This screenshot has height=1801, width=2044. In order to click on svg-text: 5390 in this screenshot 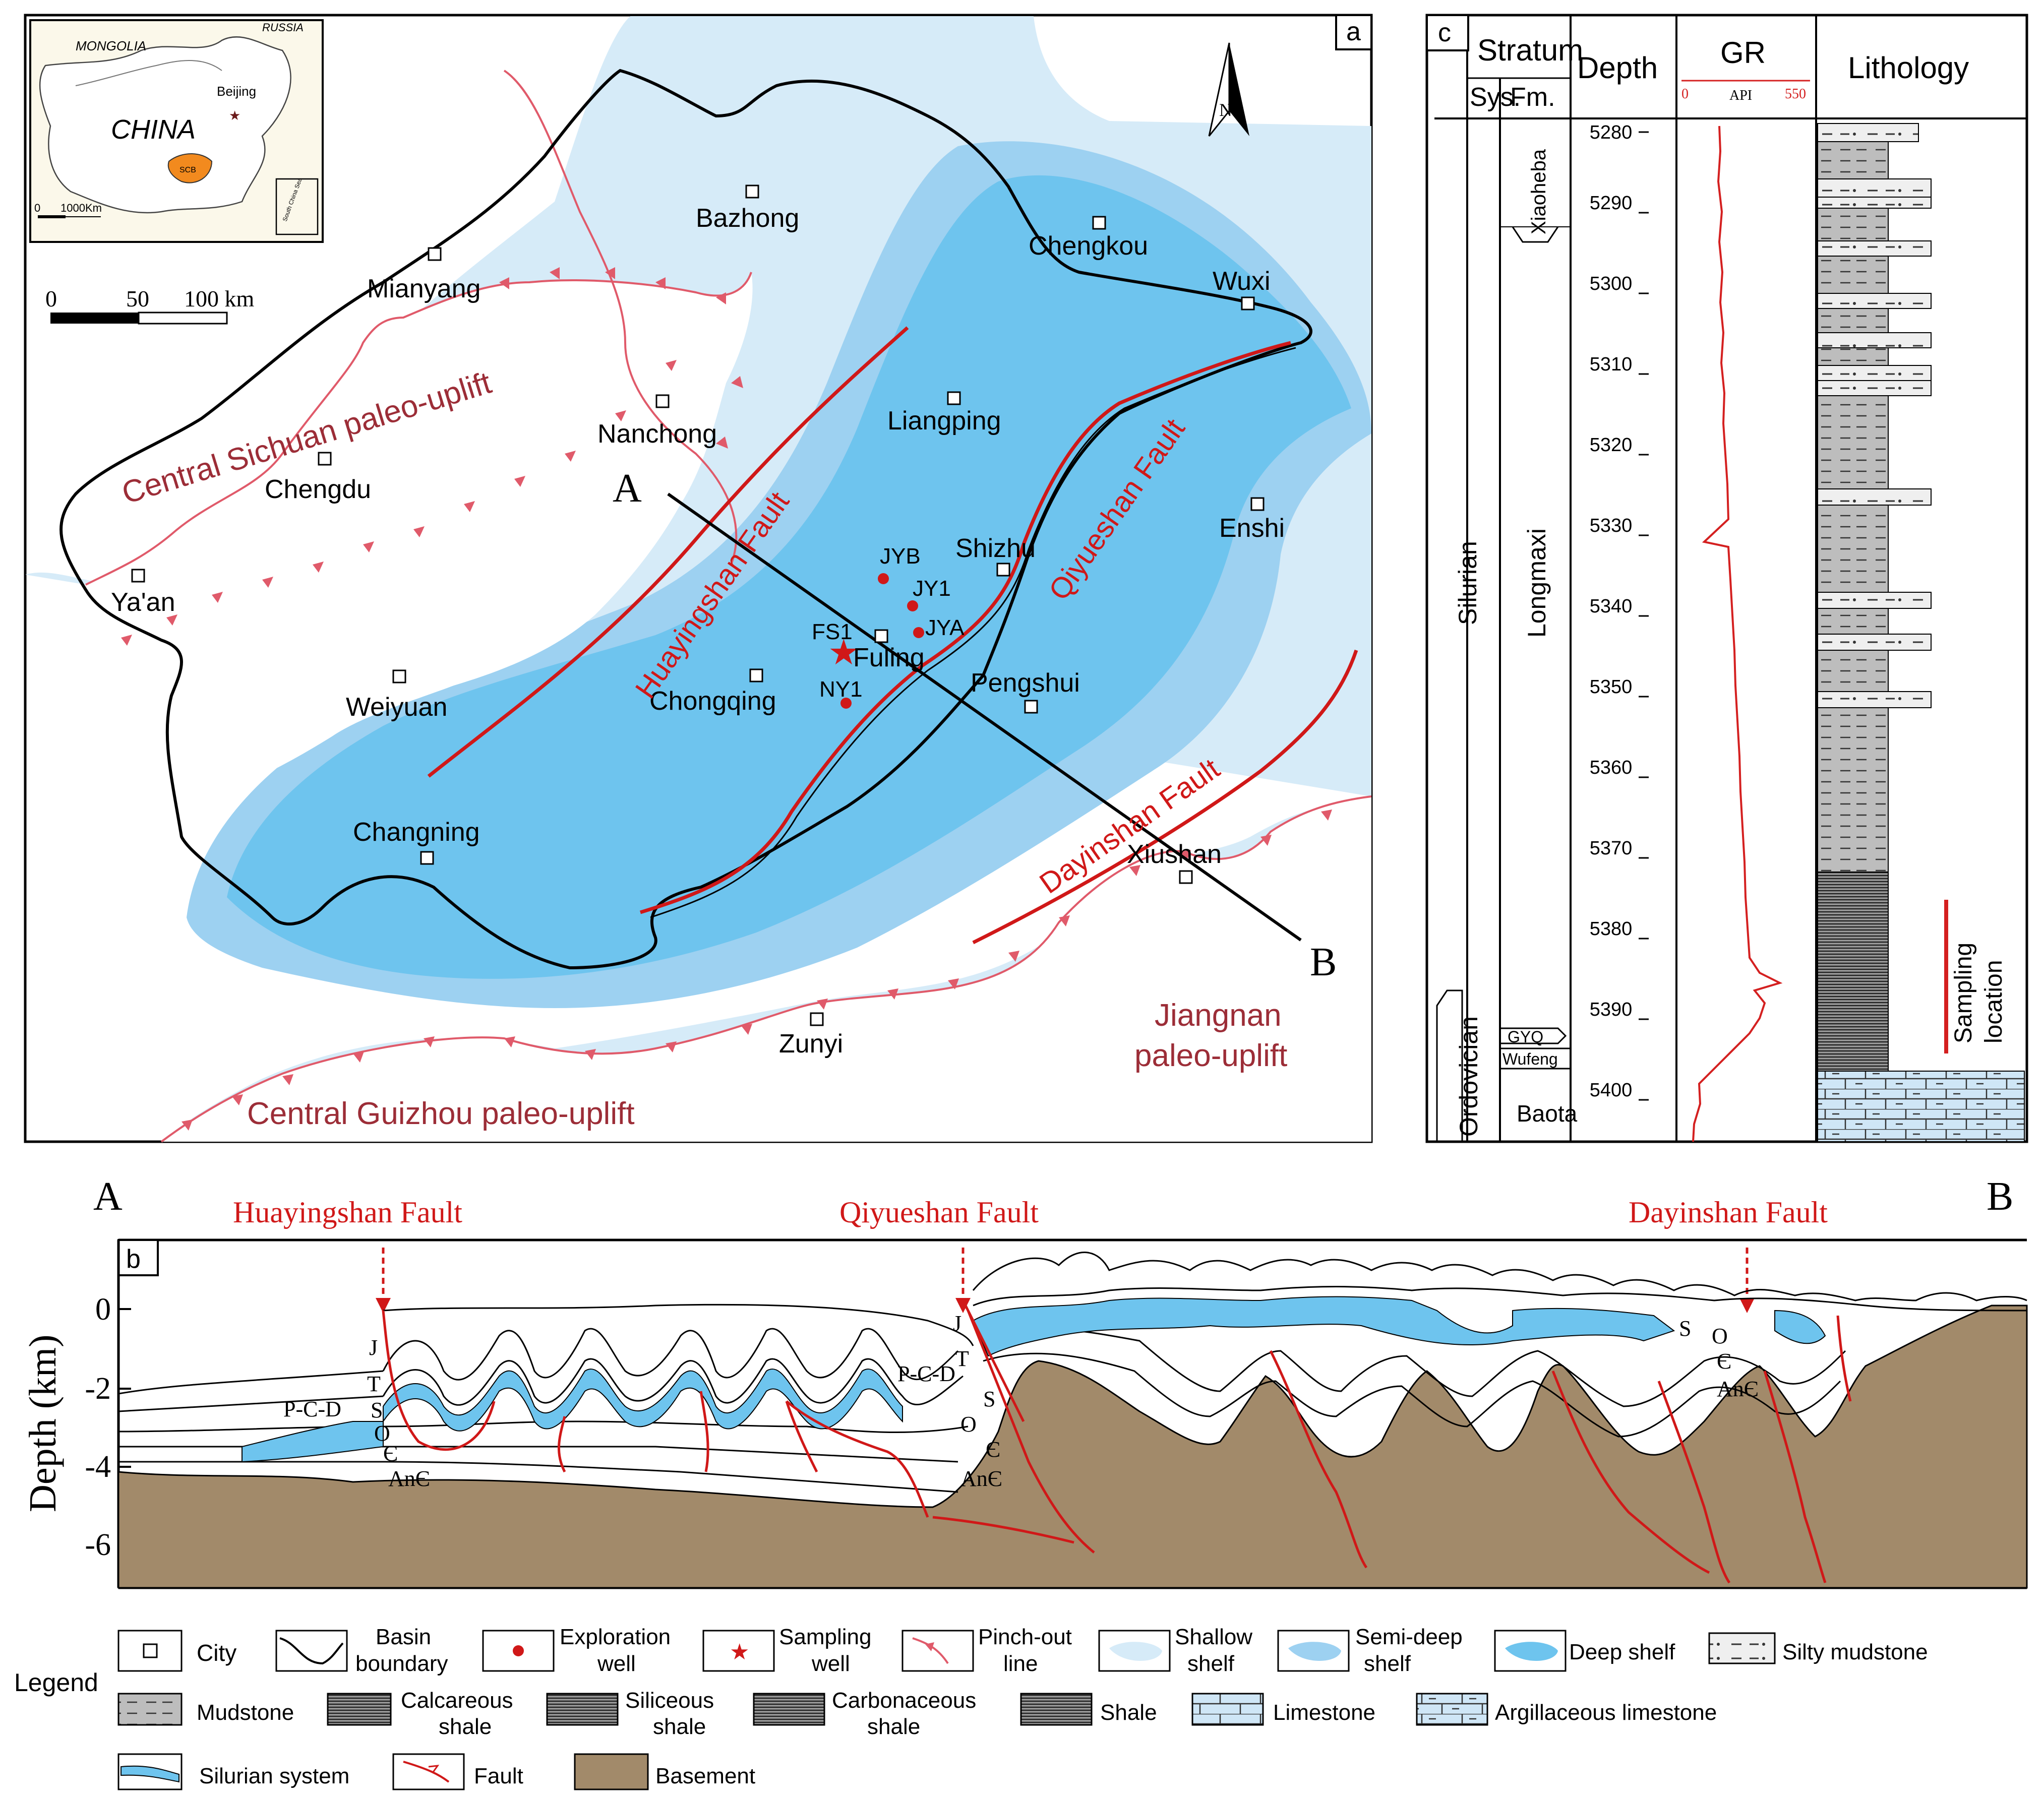, I will do `click(1611, 1010)`.